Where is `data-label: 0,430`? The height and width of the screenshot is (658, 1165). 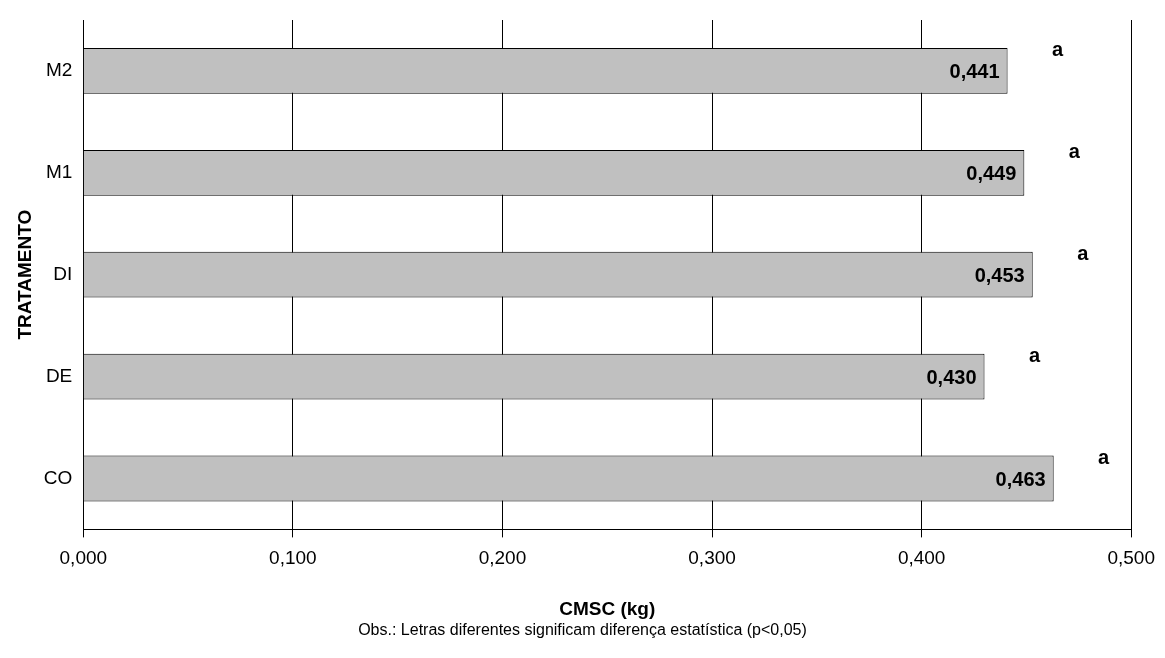 data-label: 0,430 is located at coordinates (951, 377).